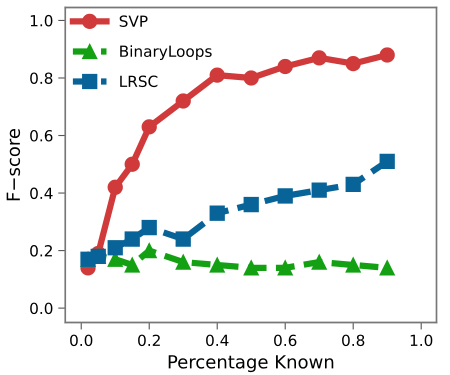 Image resolution: width=450 pixels, height=375 pixels. What do you see at coordinates (149, 340) in the screenshot?
I see `x-tick-label: 0.2` at bounding box center [149, 340].